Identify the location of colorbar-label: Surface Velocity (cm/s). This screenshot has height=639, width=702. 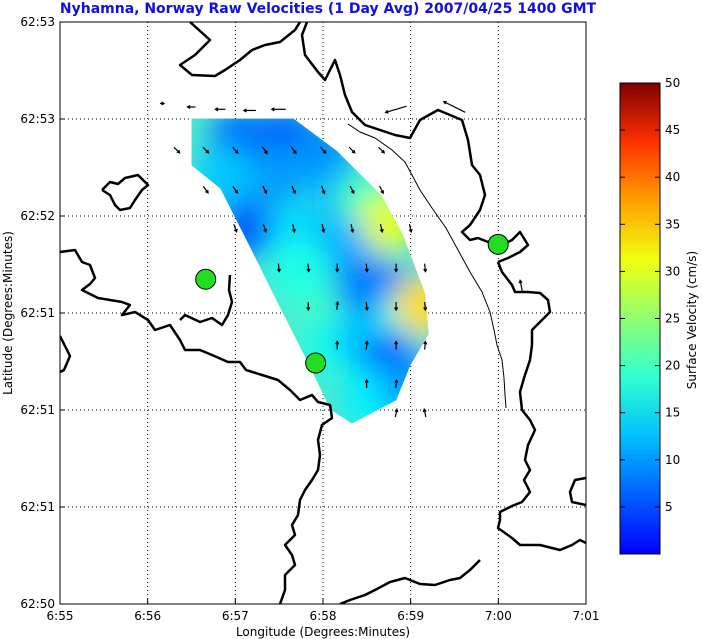
(692, 320).